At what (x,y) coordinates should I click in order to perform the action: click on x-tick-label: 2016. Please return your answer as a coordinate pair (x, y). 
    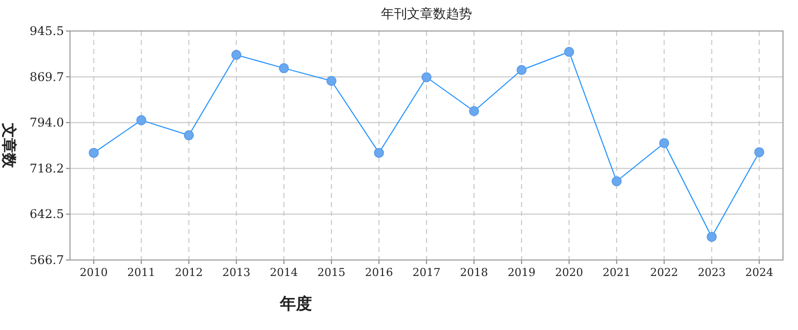
    Looking at the image, I should click on (378, 272).